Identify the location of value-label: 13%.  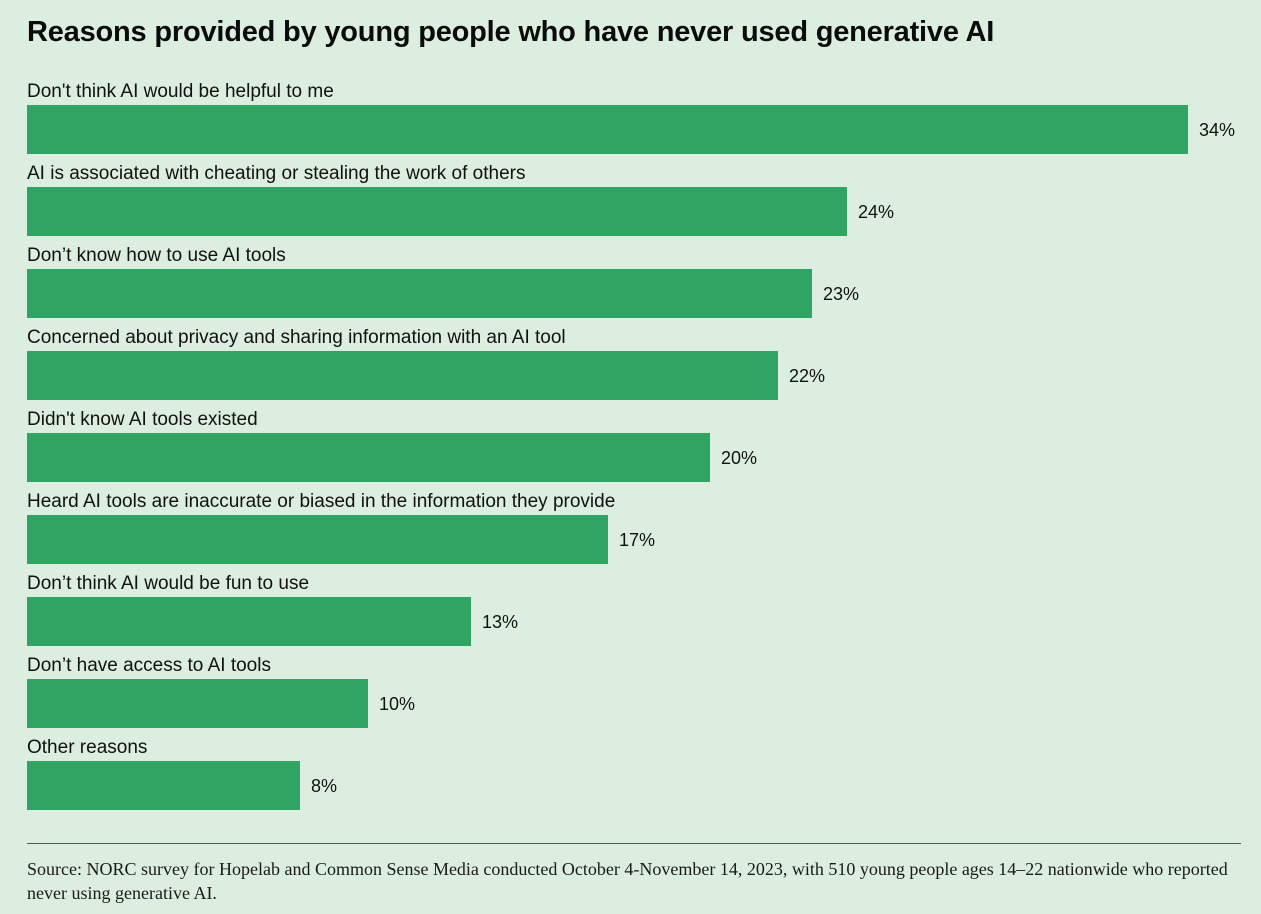
(500, 621).